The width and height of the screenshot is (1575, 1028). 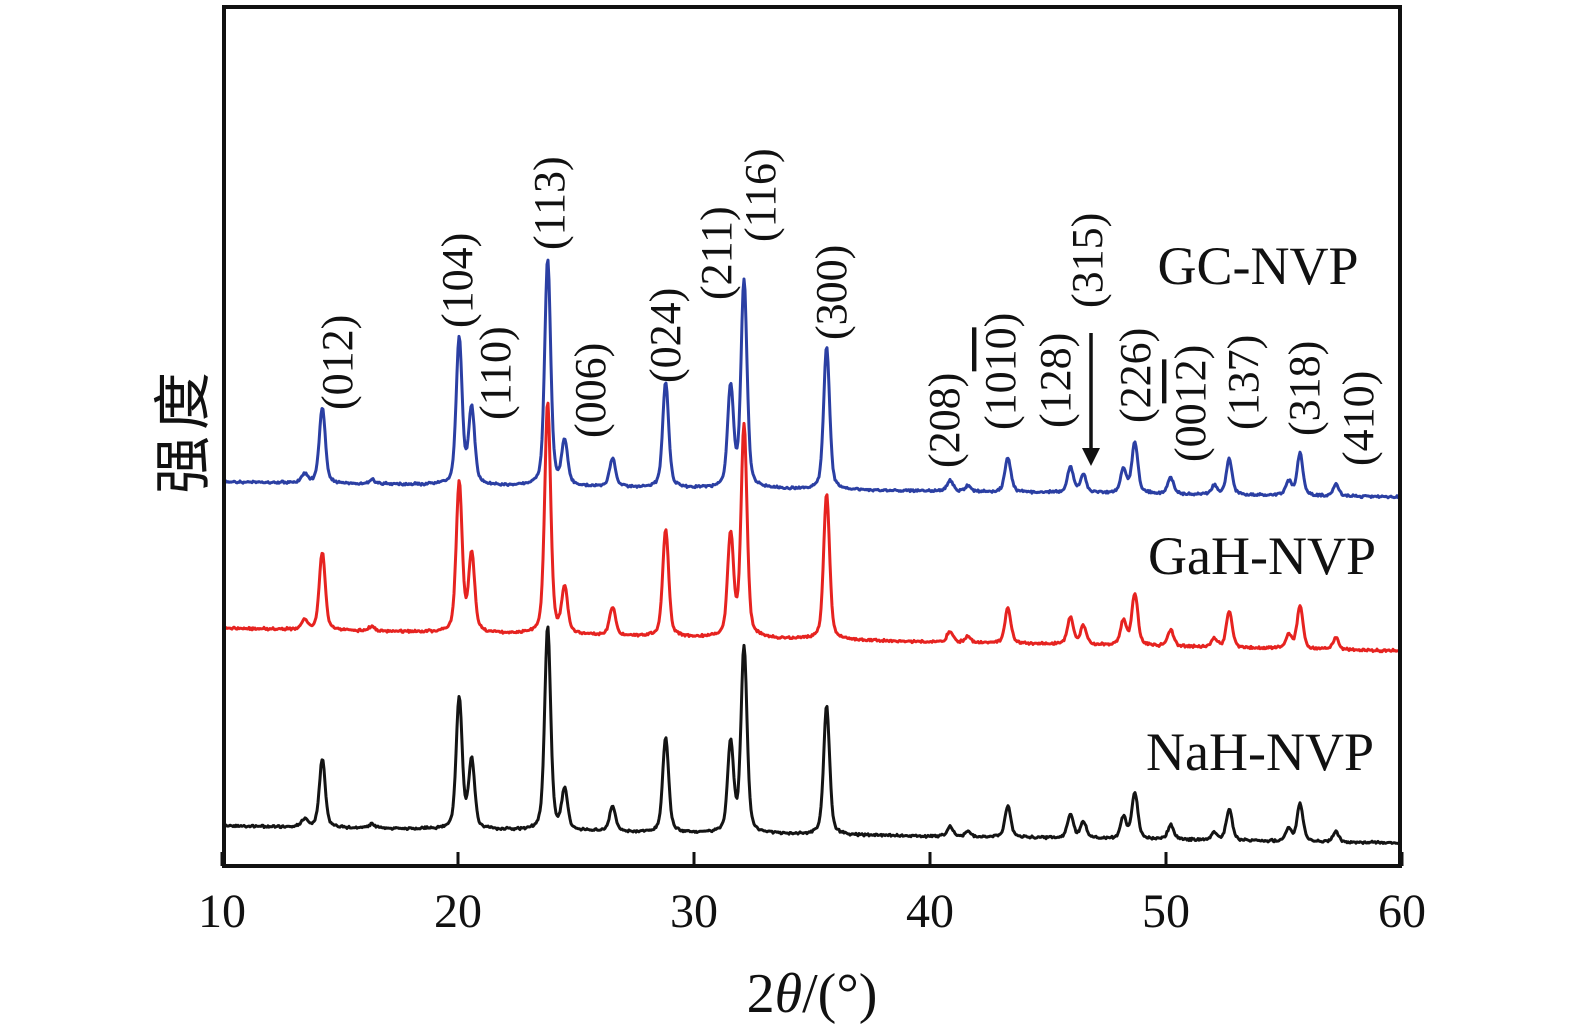 What do you see at coordinates (1135, 375) in the screenshot?
I see `peak-label-13: (226)` at bounding box center [1135, 375].